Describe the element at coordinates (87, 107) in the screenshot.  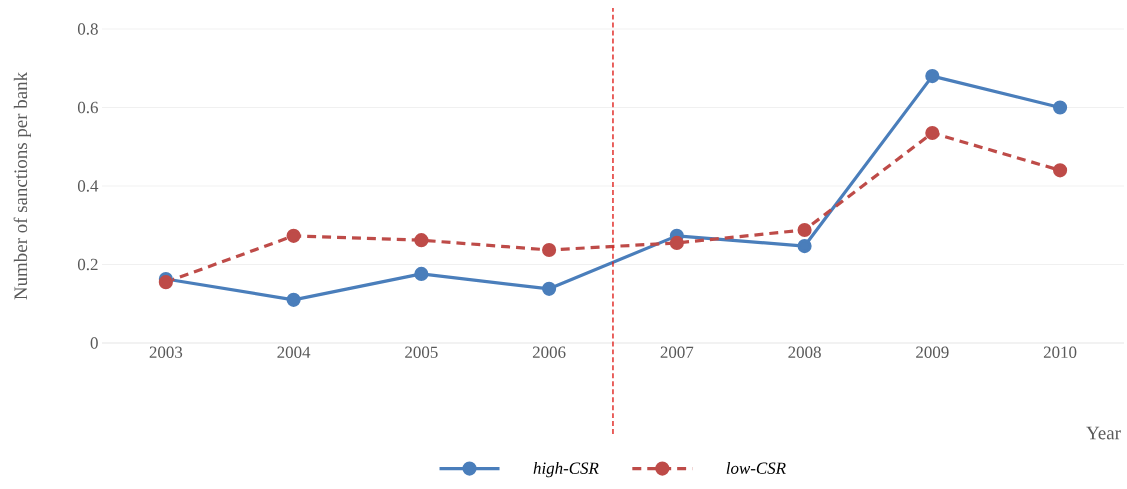
I see `y-tick-label: 0.6` at that location.